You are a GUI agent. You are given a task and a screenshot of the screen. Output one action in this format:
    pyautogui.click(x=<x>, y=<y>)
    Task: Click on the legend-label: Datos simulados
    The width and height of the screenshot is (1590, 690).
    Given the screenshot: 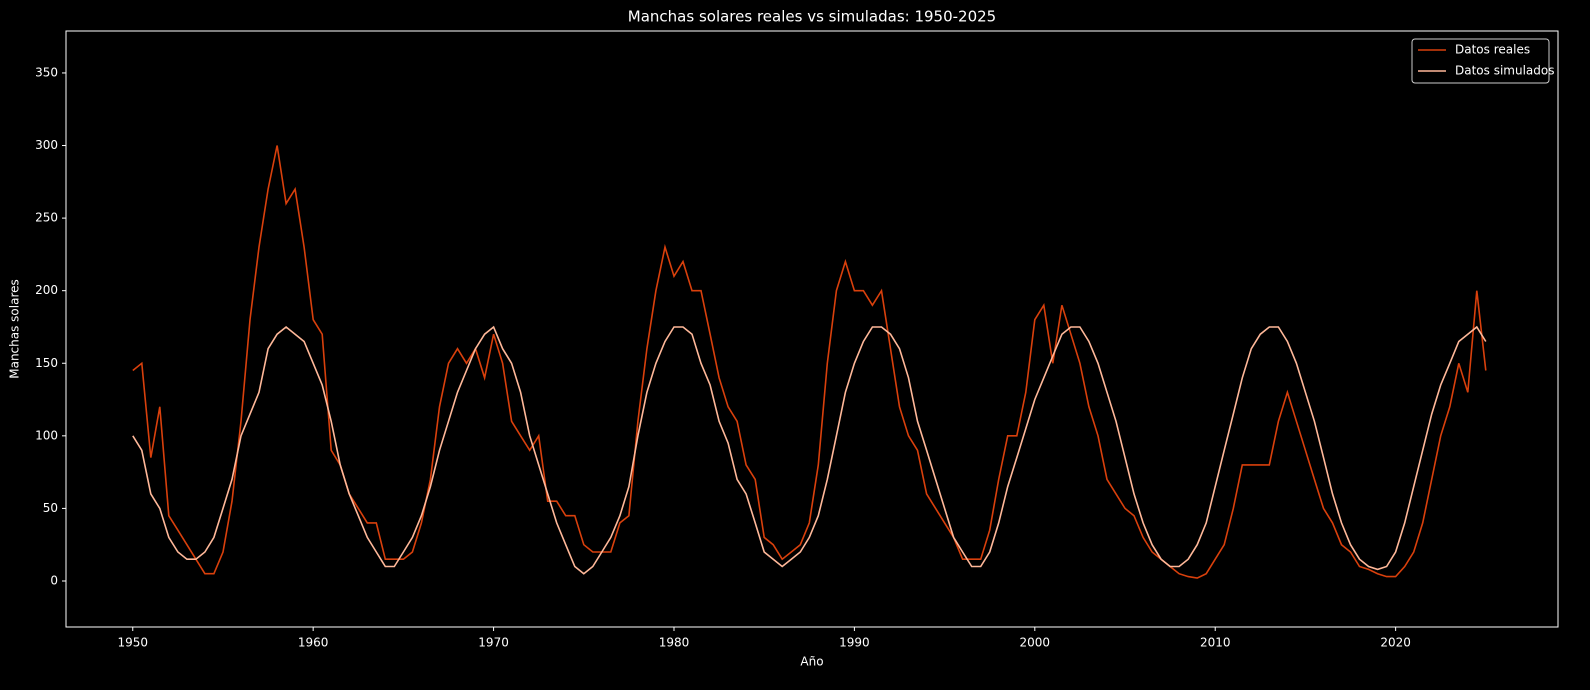 What is the action you would take?
    pyautogui.click(x=1505, y=71)
    